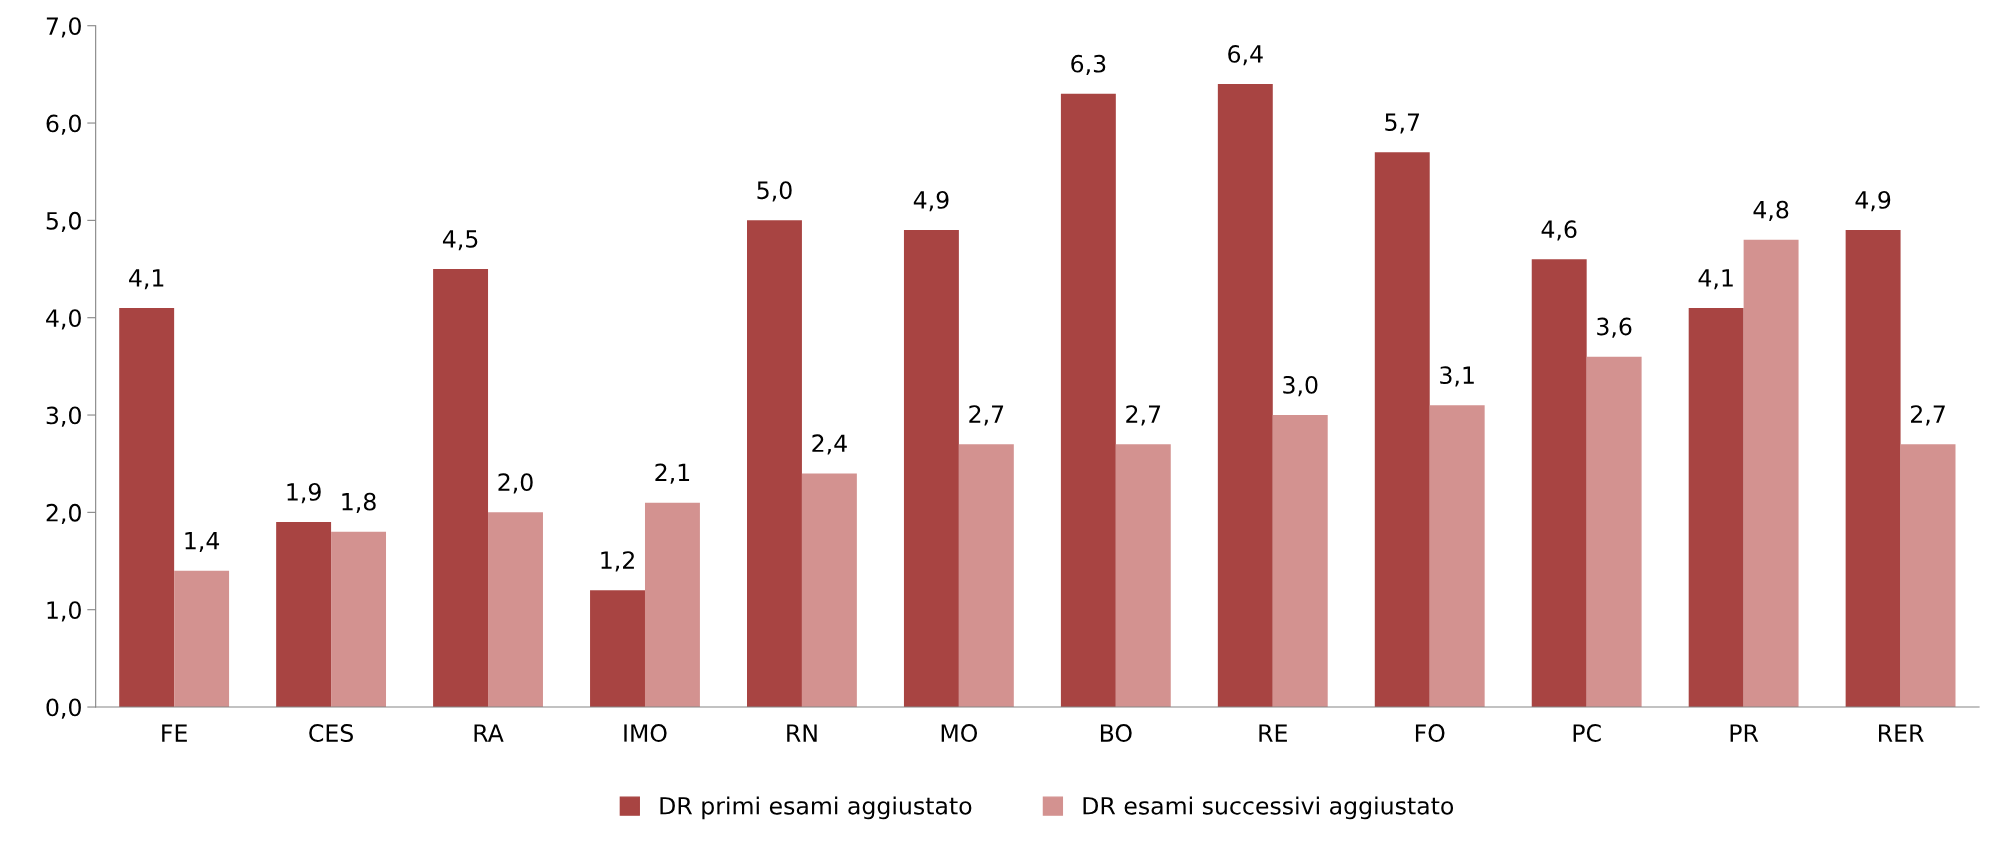 The width and height of the screenshot is (1993, 857). I want to click on data-label: 1,2, so click(617, 561).